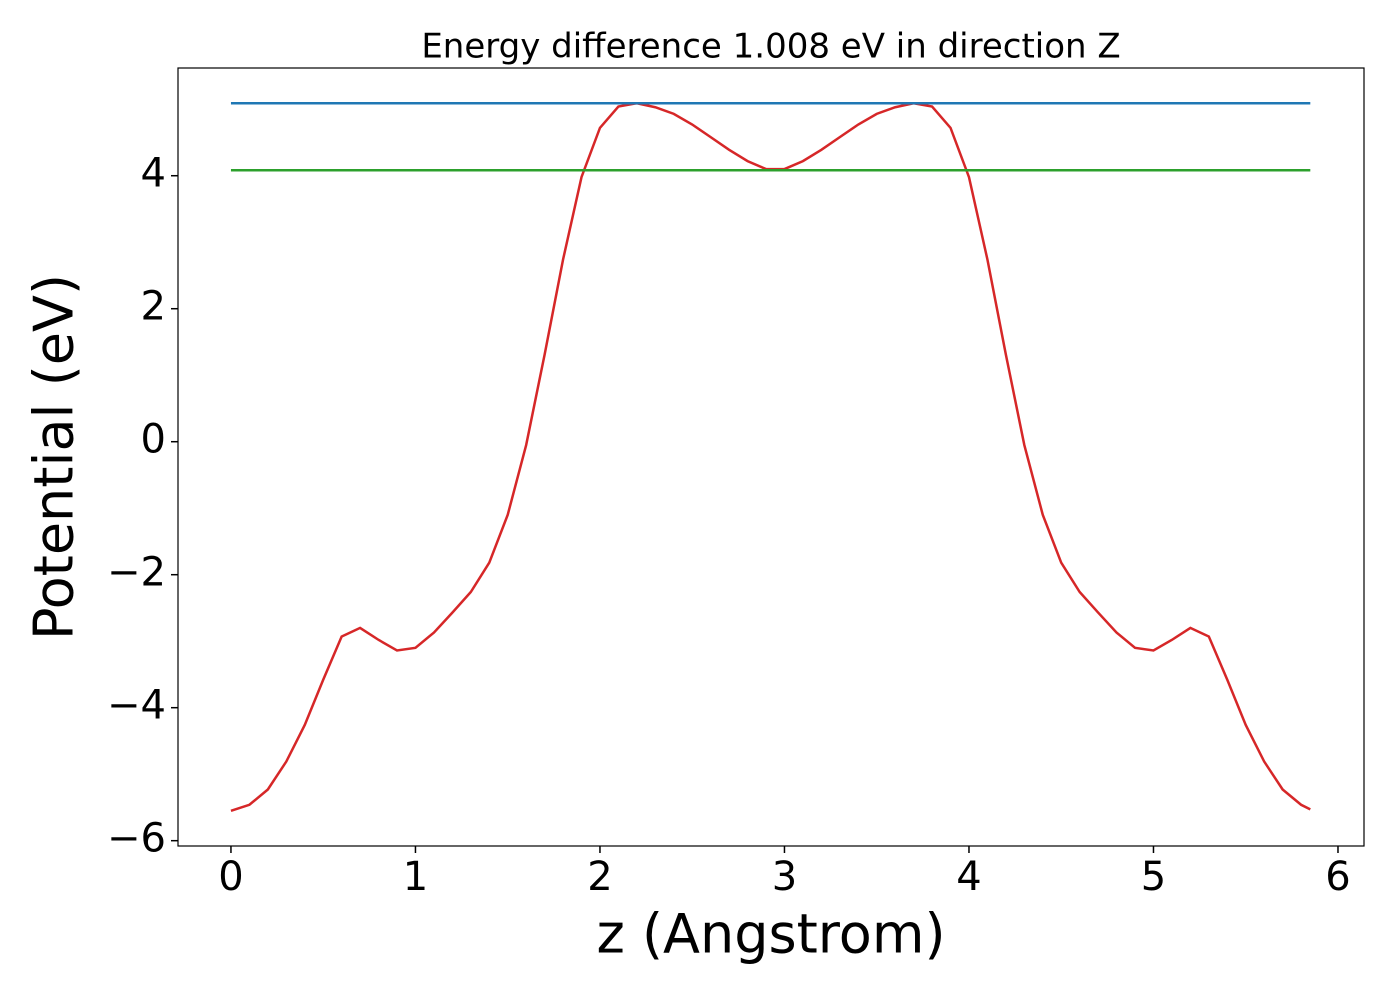  What do you see at coordinates (153, 307) in the screenshot?
I see `y-tick-label: 2` at bounding box center [153, 307].